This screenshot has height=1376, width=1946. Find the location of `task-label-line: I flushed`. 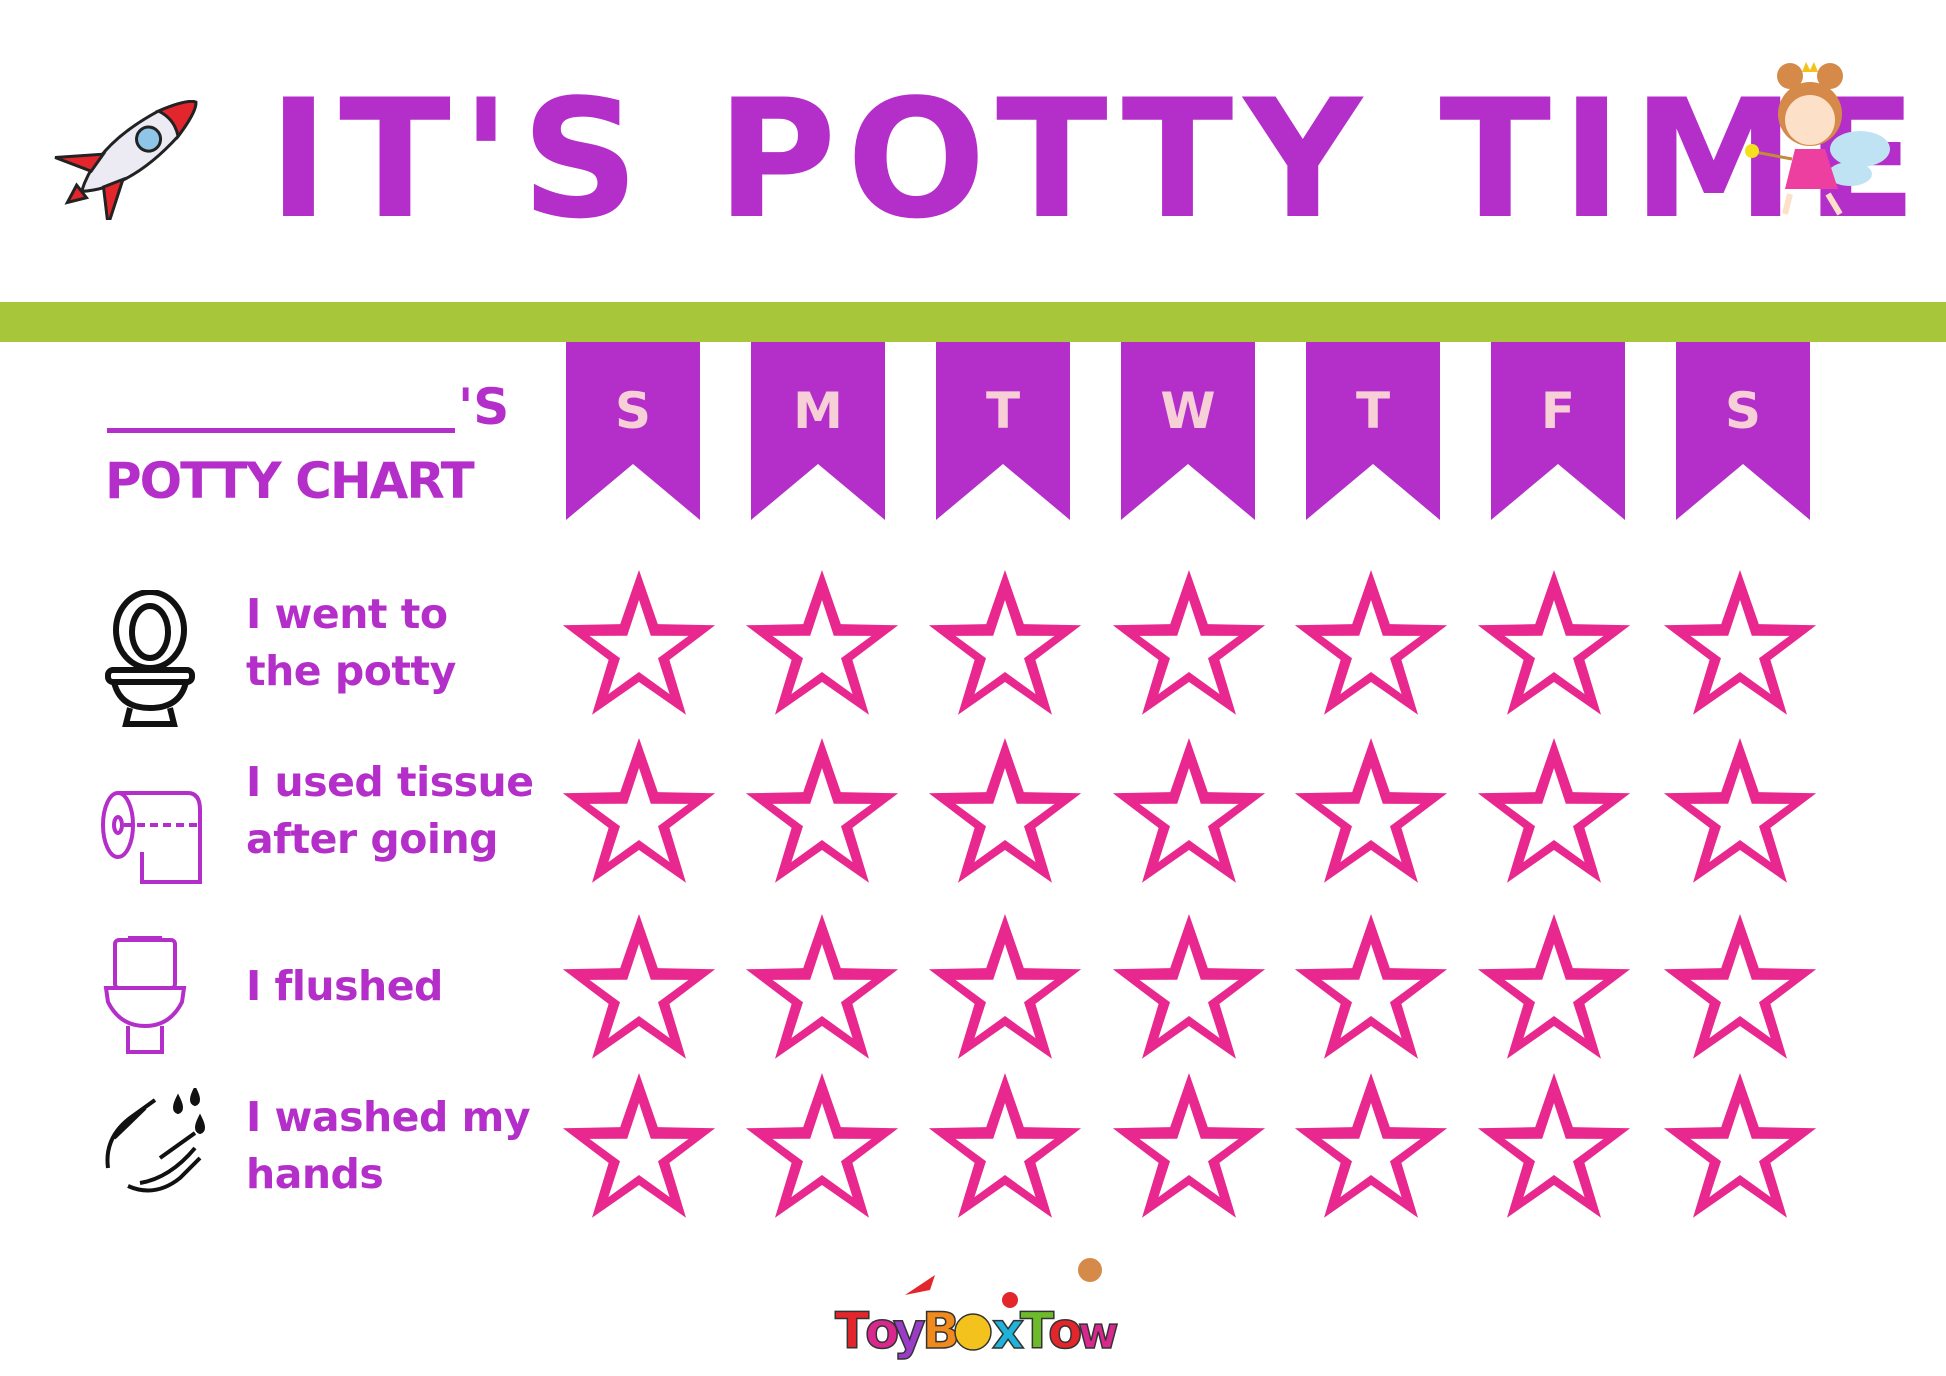

task-label-line: I flushed is located at coordinates (344, 986).